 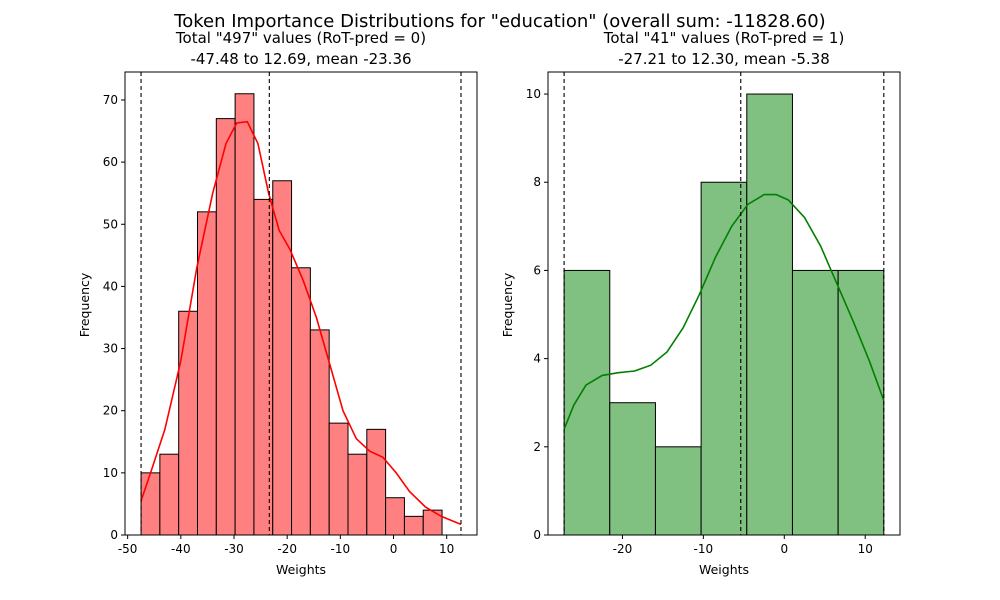 I want to click on left-y-tick-label: 0, so click(x=114, y=535).